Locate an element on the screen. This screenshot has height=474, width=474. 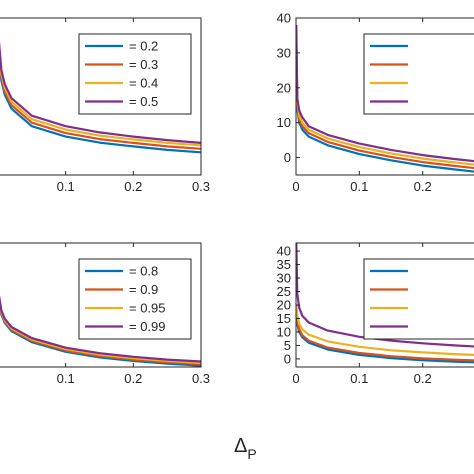
legend: = 0.2 = 0.3 = 0.4 = 0.5 is located at coordinates (135, 74).